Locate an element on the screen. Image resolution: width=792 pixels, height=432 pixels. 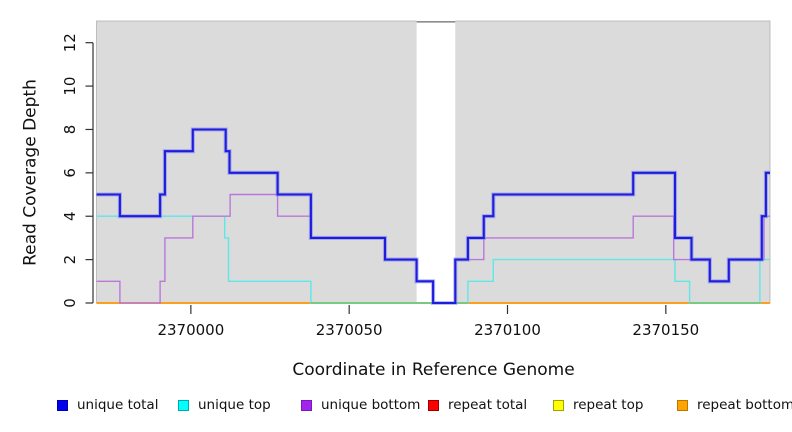
legend-item-repeat-total: repeat total is located at coordinates (477, 405).